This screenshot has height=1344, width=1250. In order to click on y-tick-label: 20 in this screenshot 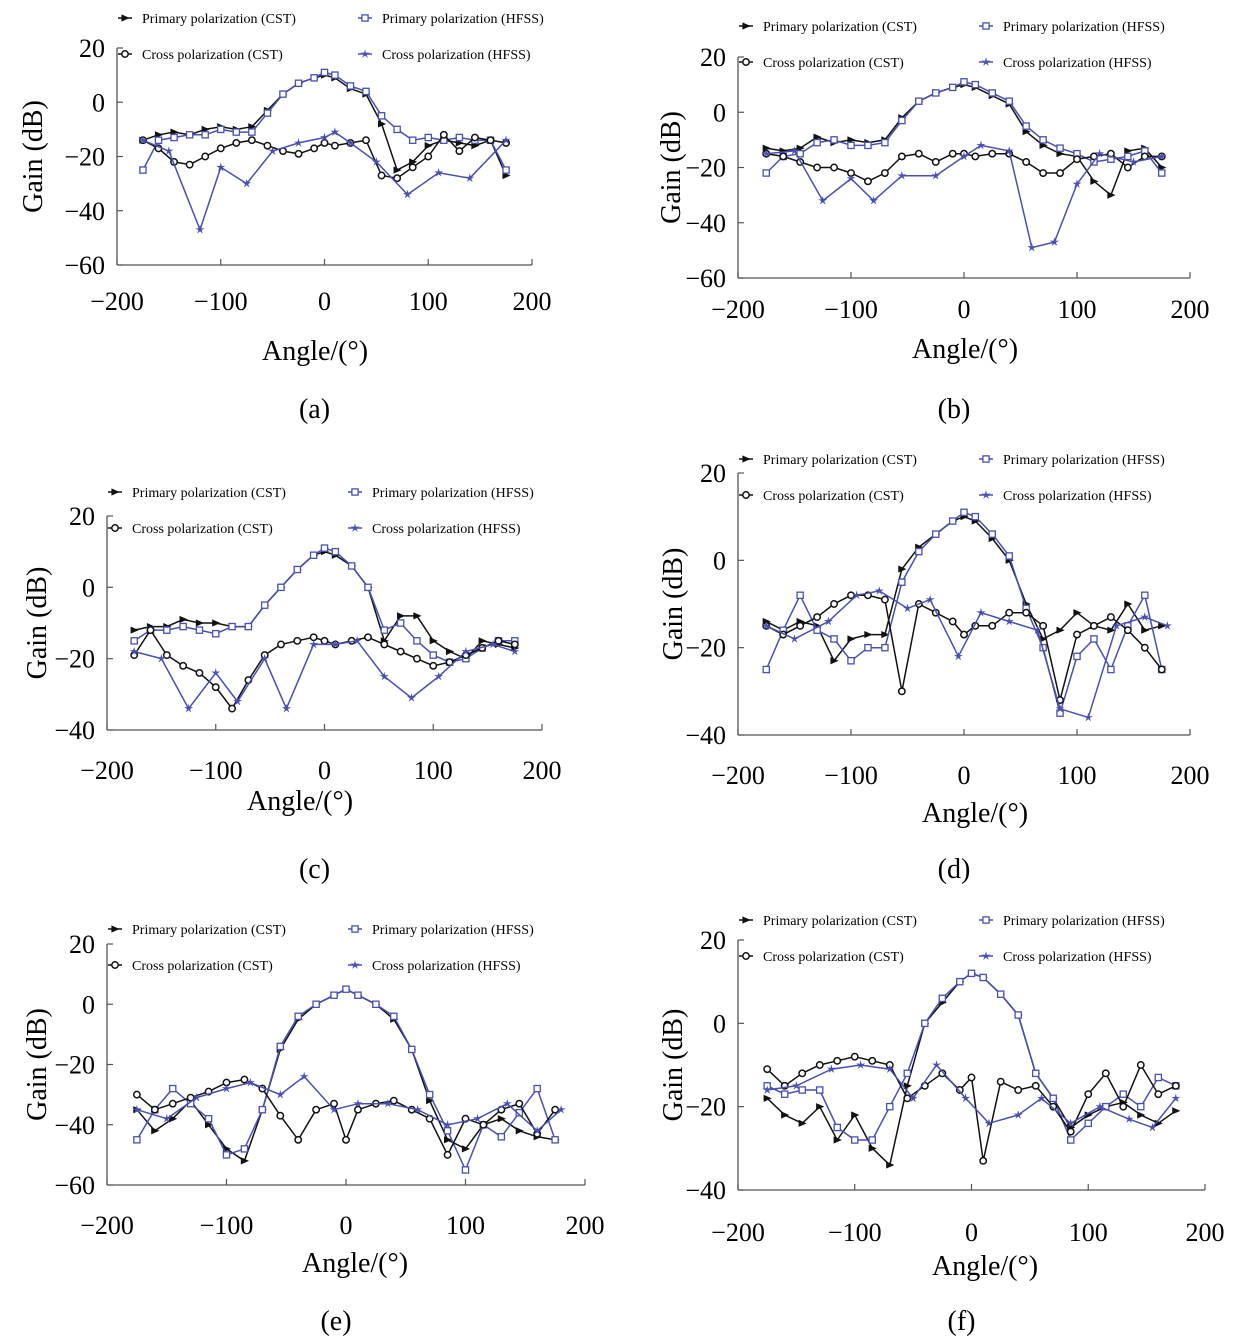, I will do `click(92, 48)`.